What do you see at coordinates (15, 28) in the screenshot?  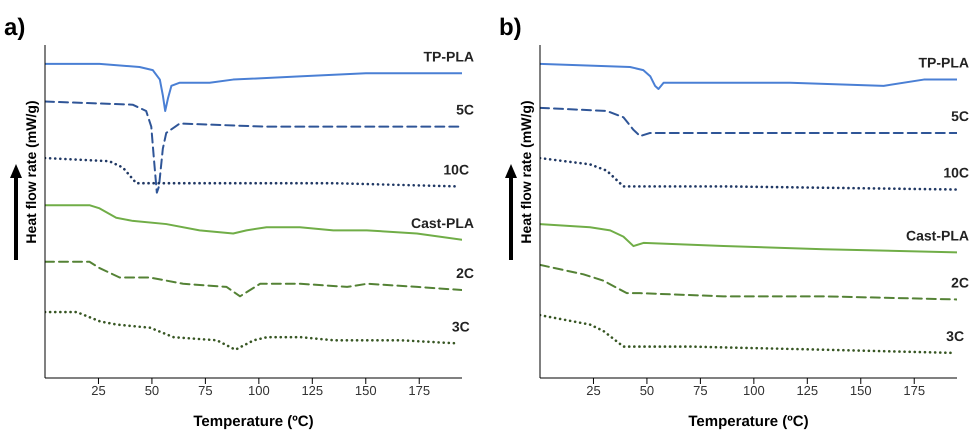 I see `chart-title: a)` at bounding box center [15, 28].